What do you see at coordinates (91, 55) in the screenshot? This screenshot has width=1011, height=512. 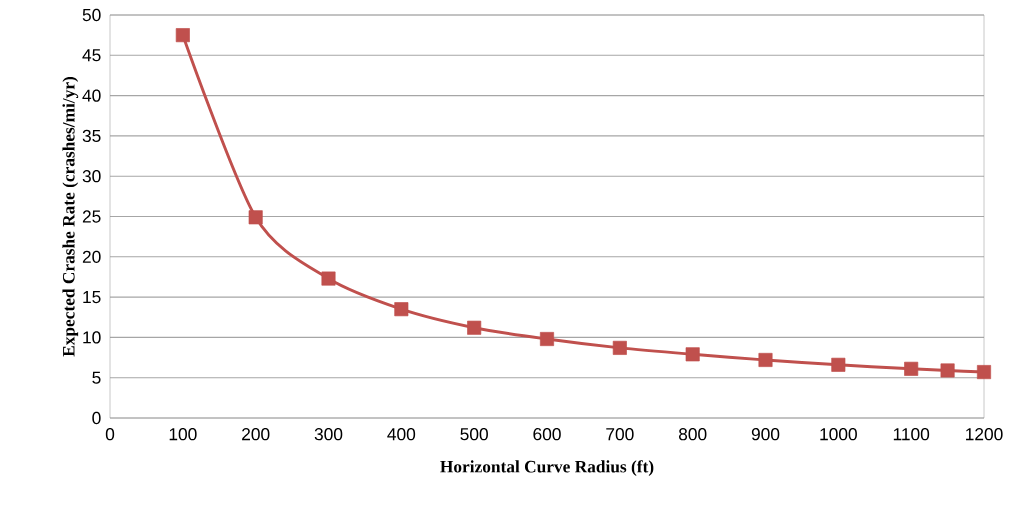 I see `y-tick-label: 45` at bounding box center [91, 55].